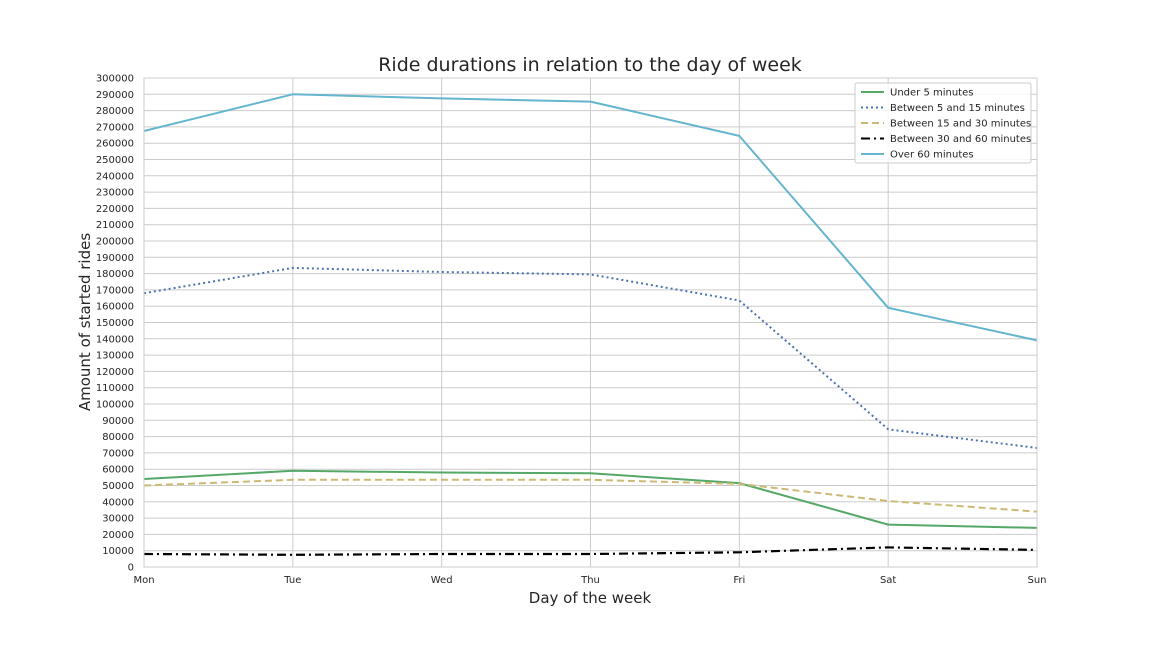  What do you see at coordinates (115, 79) in the screenshot?
I see `y-tick-label: 300000` at bounding box center [115, 79].